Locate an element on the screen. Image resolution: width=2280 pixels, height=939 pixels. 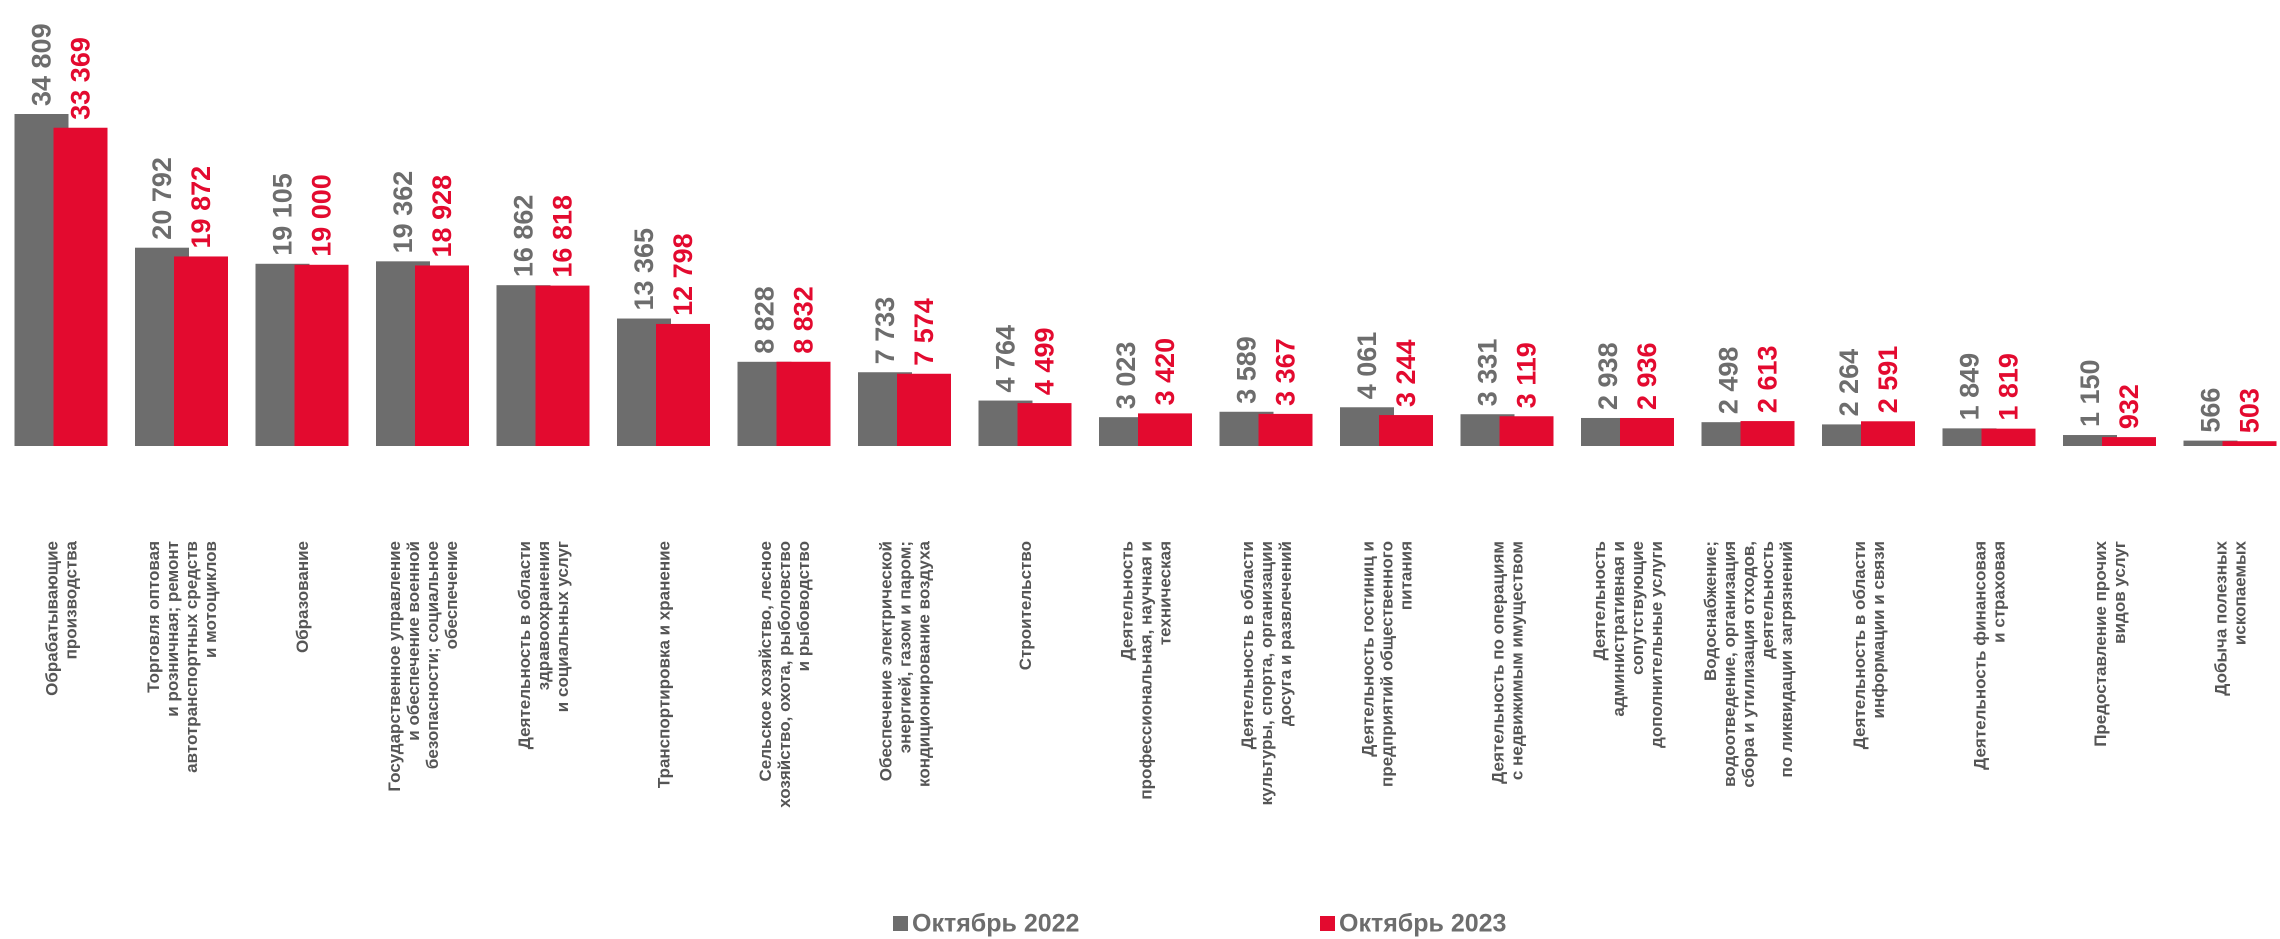
category-line: хозяйство, охота, рыболовство is located at coordinates (784, 674).